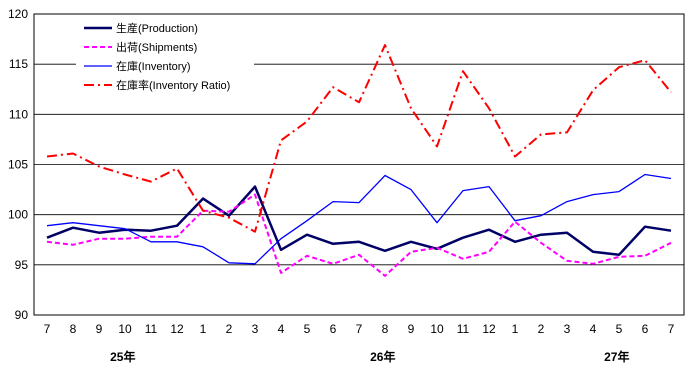 The image size is (686, 372). I want to click on y-tick-label: 100, so click(18, 215).